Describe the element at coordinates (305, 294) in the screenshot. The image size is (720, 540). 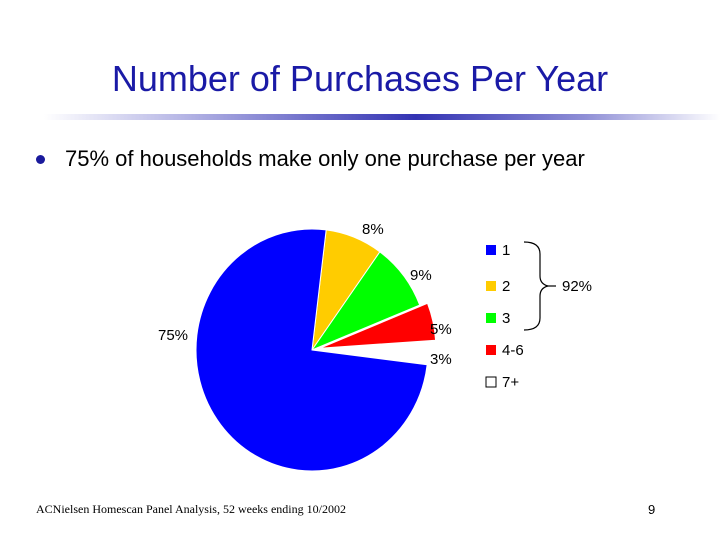
I see `pie-value-labels: 8% 9% 5% 3% 75%` at that location.